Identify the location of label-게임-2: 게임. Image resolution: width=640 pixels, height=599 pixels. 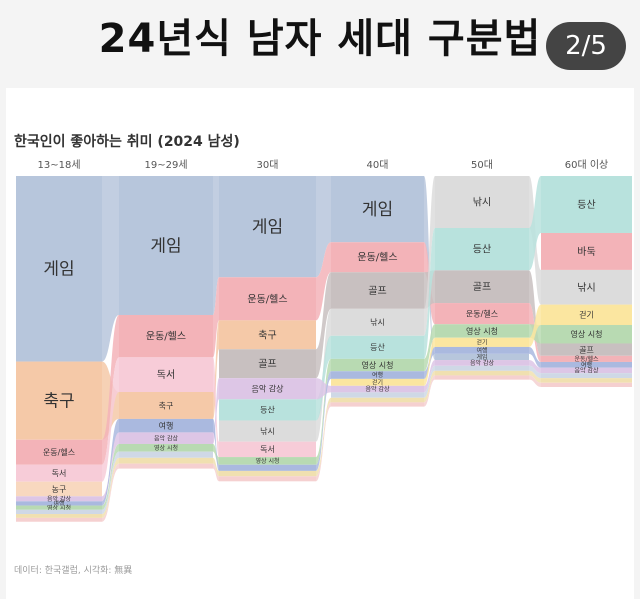
(267, 228).